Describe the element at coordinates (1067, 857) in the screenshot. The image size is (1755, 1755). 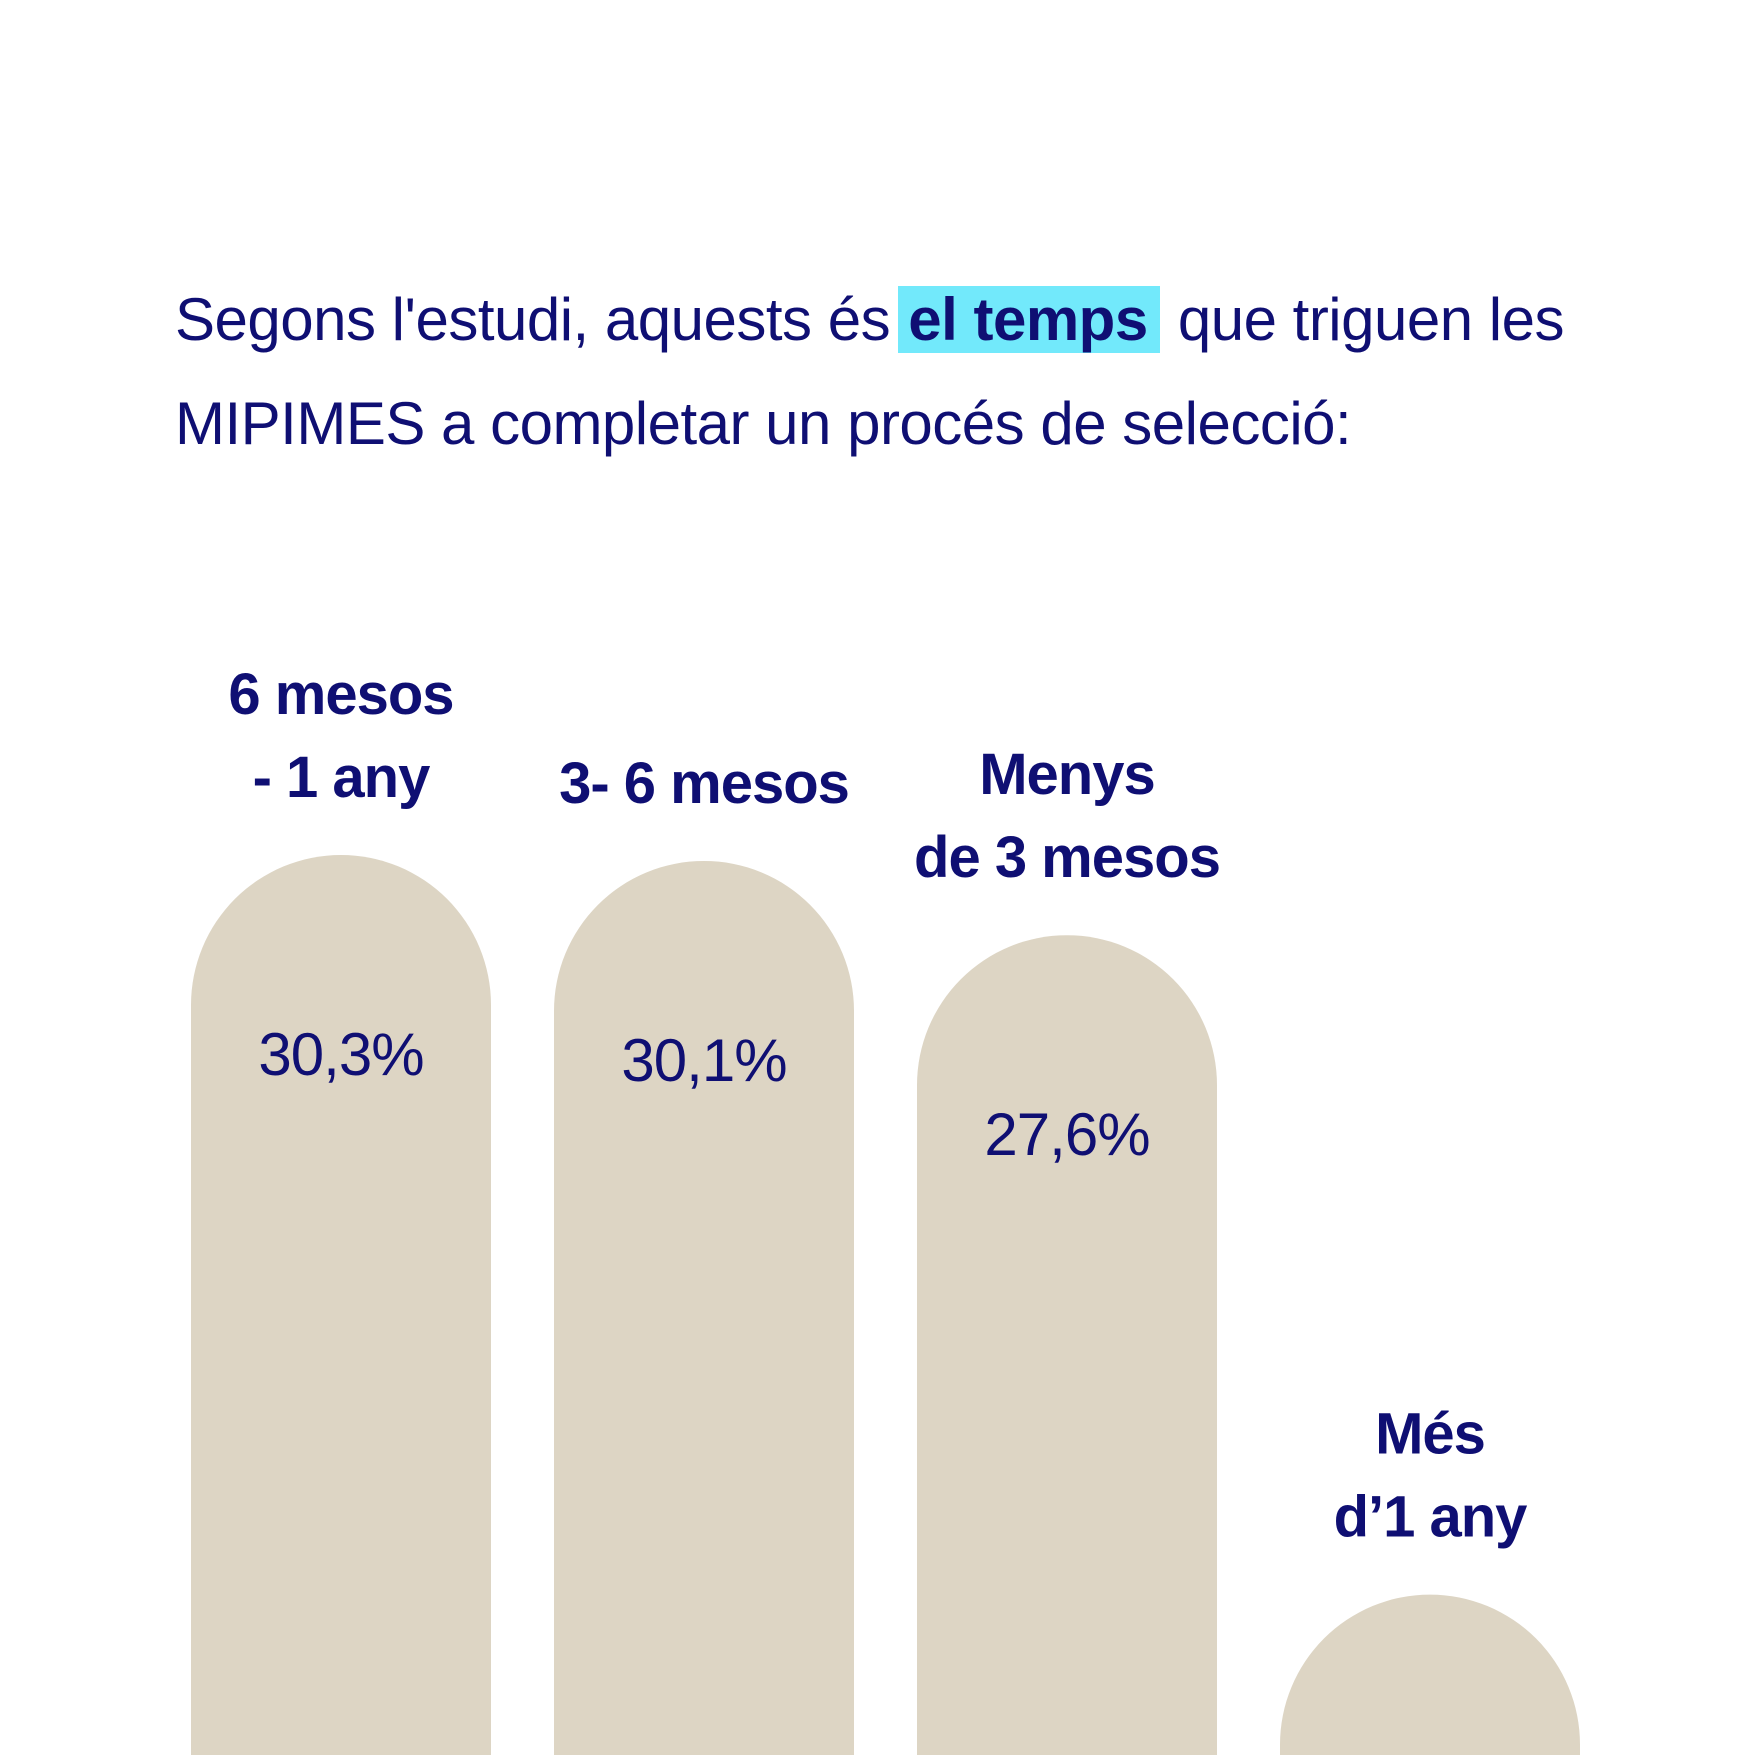
I see `category-label-3-line-2: de 3 mesos` at that location.